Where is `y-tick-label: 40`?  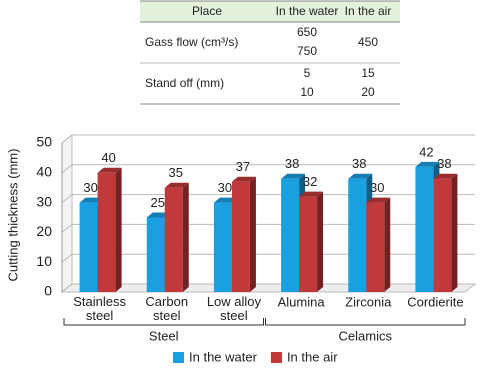
y-tick-label: 40 is located at coordinates (44, 172).